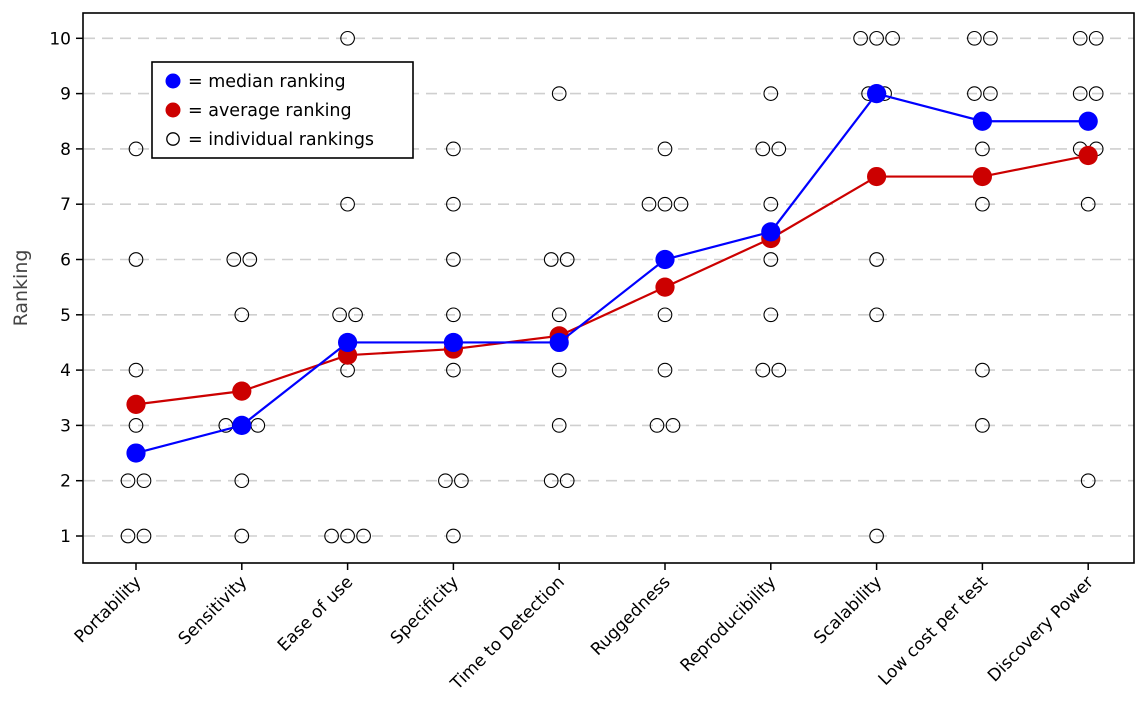 This screenshot has height=727, width=1136. I want to click on x-tick-label: Scalability, so click(848, 610).